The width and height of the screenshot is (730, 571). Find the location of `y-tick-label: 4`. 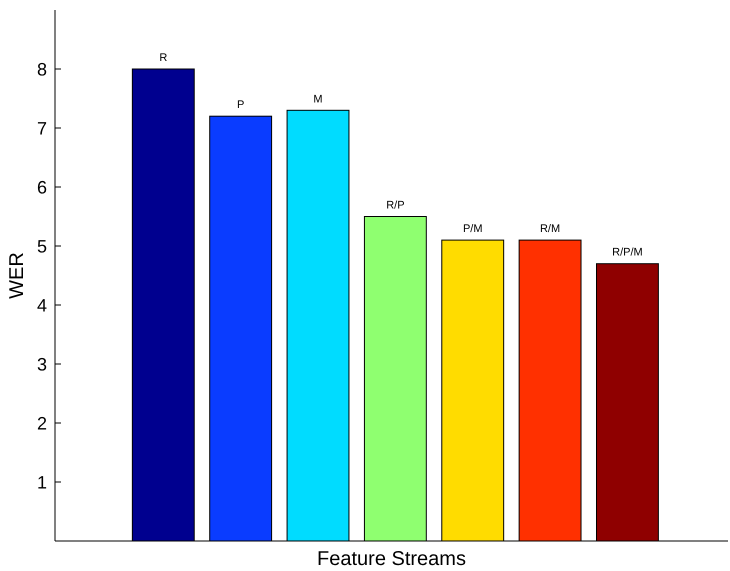

y-tick-label: 4 is located at coordinates (41, 305).